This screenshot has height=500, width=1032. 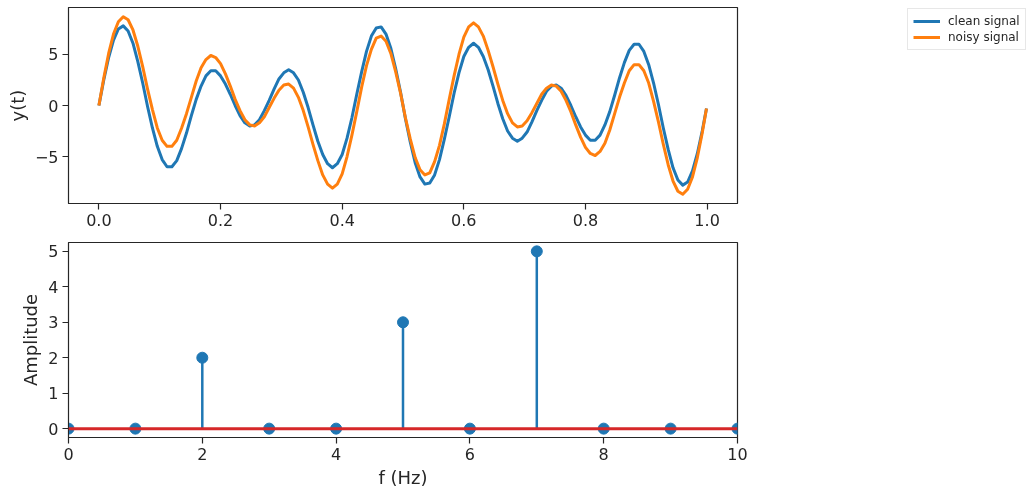 I want to click on y-tick-label: 2, so click(x=53, y=358).